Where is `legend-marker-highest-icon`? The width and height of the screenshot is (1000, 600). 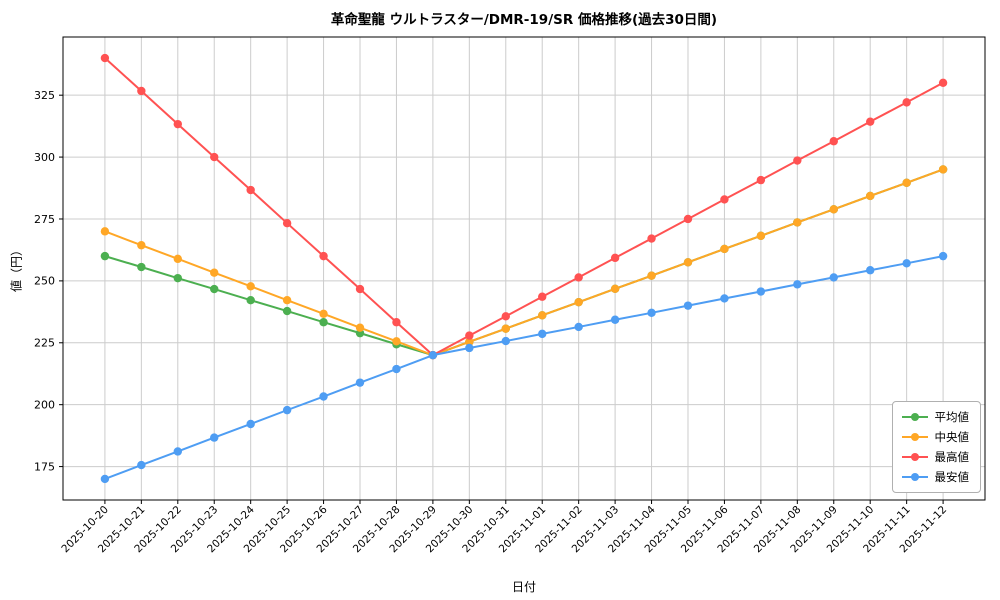 legend-marker-highest-icon is located at coordinates (914, 457).